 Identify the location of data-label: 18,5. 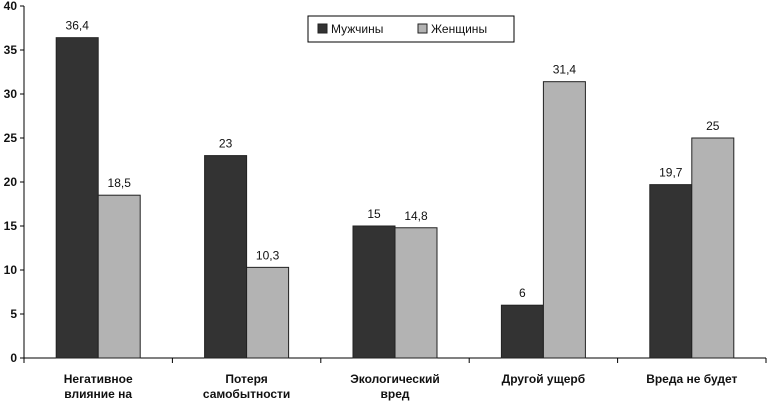
(120, 183).